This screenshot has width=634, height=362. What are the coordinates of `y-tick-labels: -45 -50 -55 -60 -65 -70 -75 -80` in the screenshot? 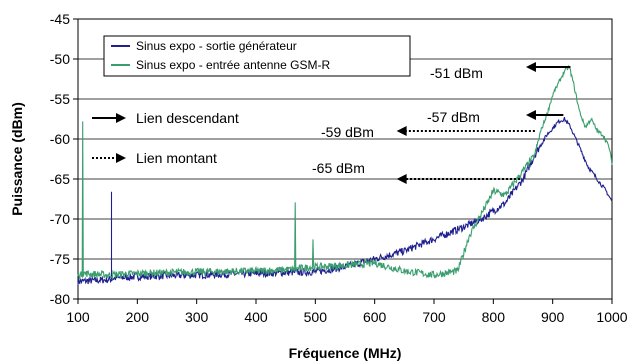 It's located at (64, 159).